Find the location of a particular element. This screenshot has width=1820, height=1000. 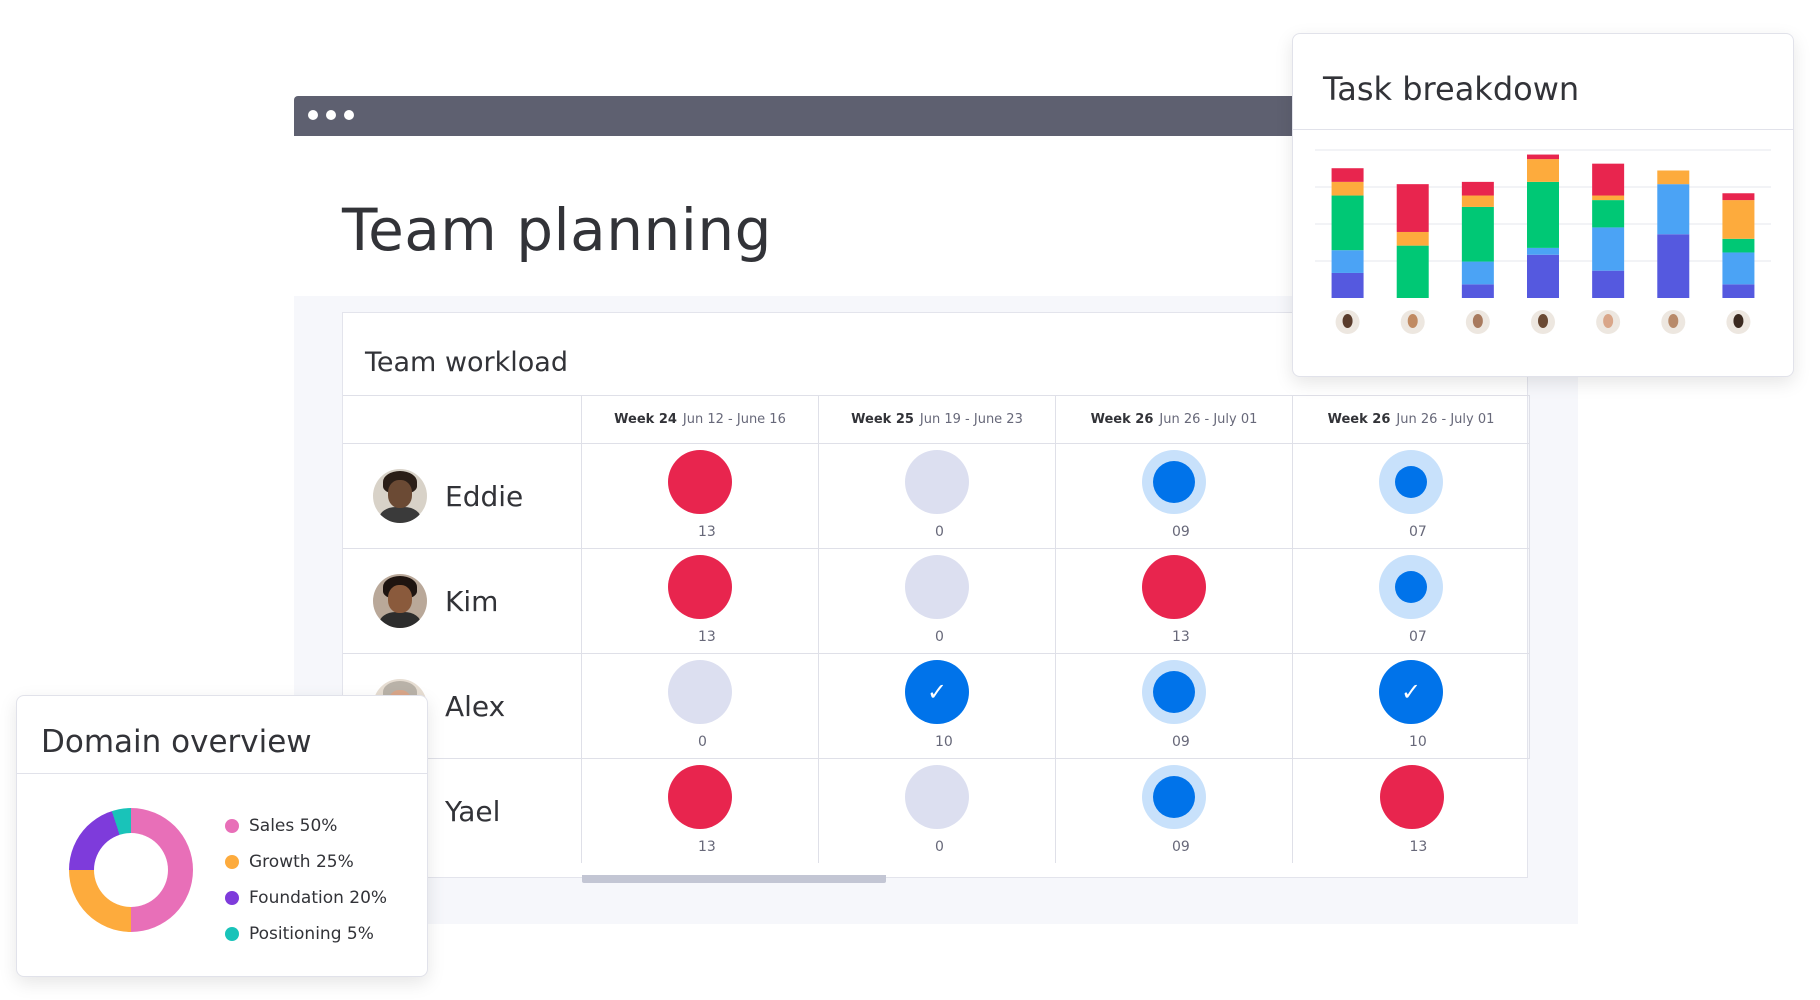

legend-item: Sales 50% is located at coordinates (306, 826).